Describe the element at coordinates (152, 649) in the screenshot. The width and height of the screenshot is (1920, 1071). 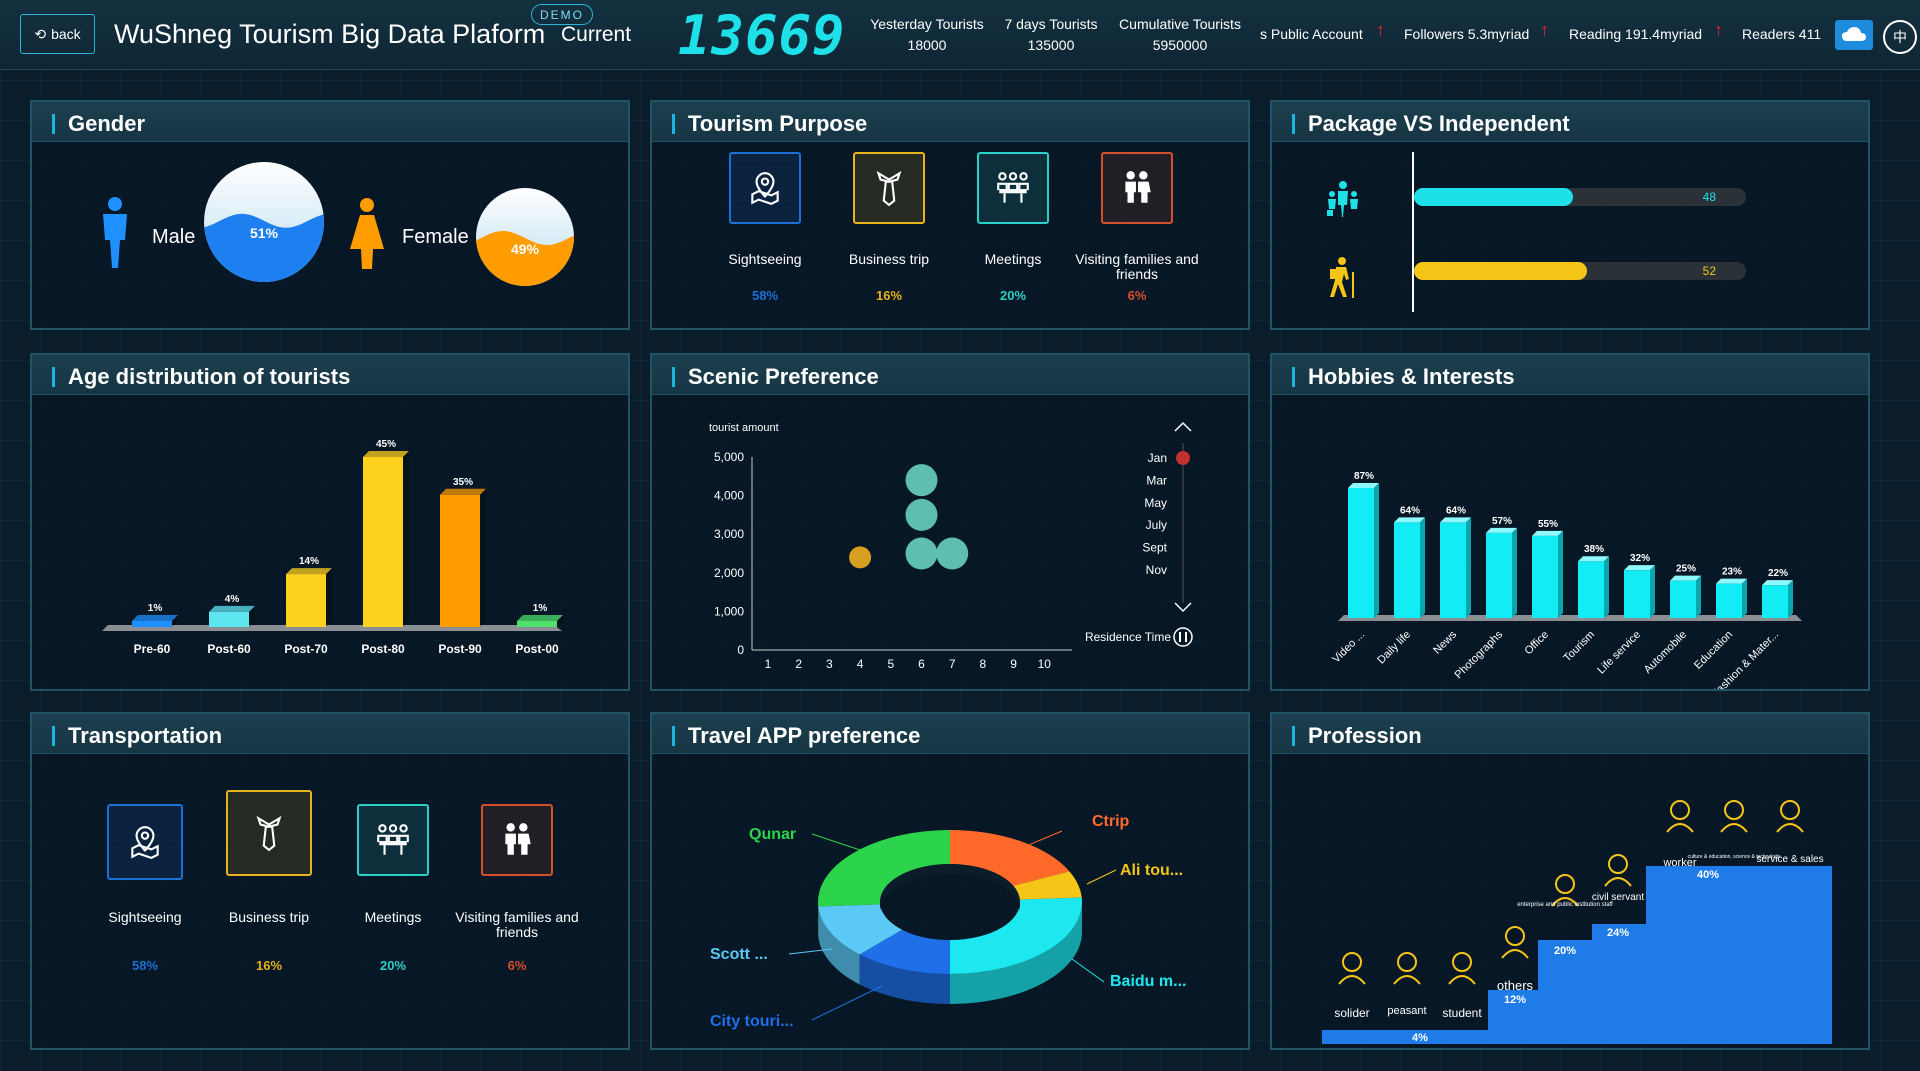
I see `age-category-label: Pre-60` at that location.